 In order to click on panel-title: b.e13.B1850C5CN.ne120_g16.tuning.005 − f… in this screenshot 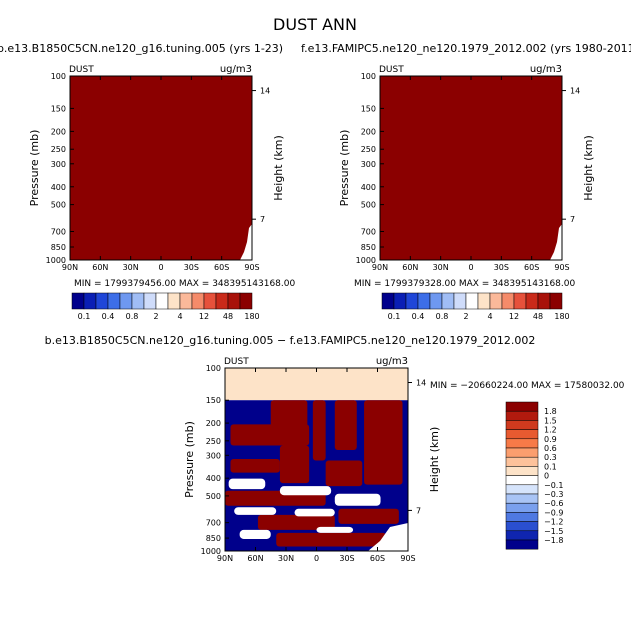, I will do `click(290, 340)`.